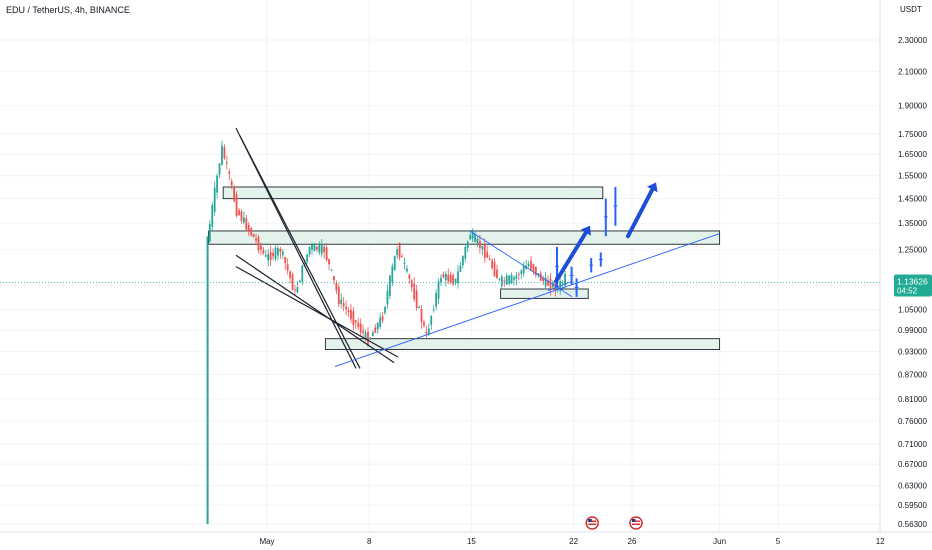  What do you see at coordinates (911, 9) in the screenshot?
I see `currency-label: USDT` at bounding box center [911, 9].